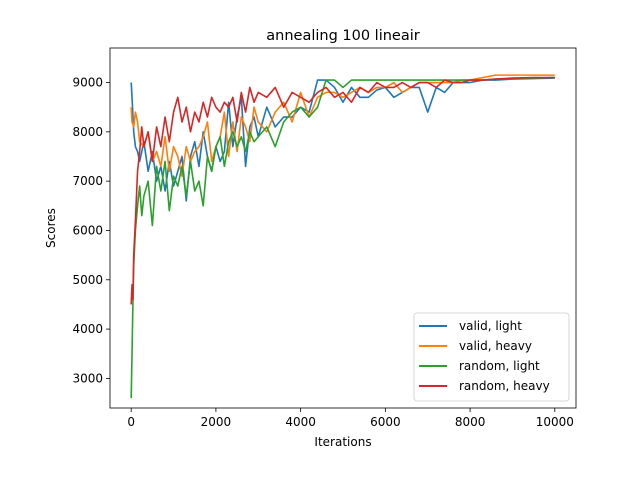  I want to click on legend-label-2: valid, heavy, so click(495, 346).